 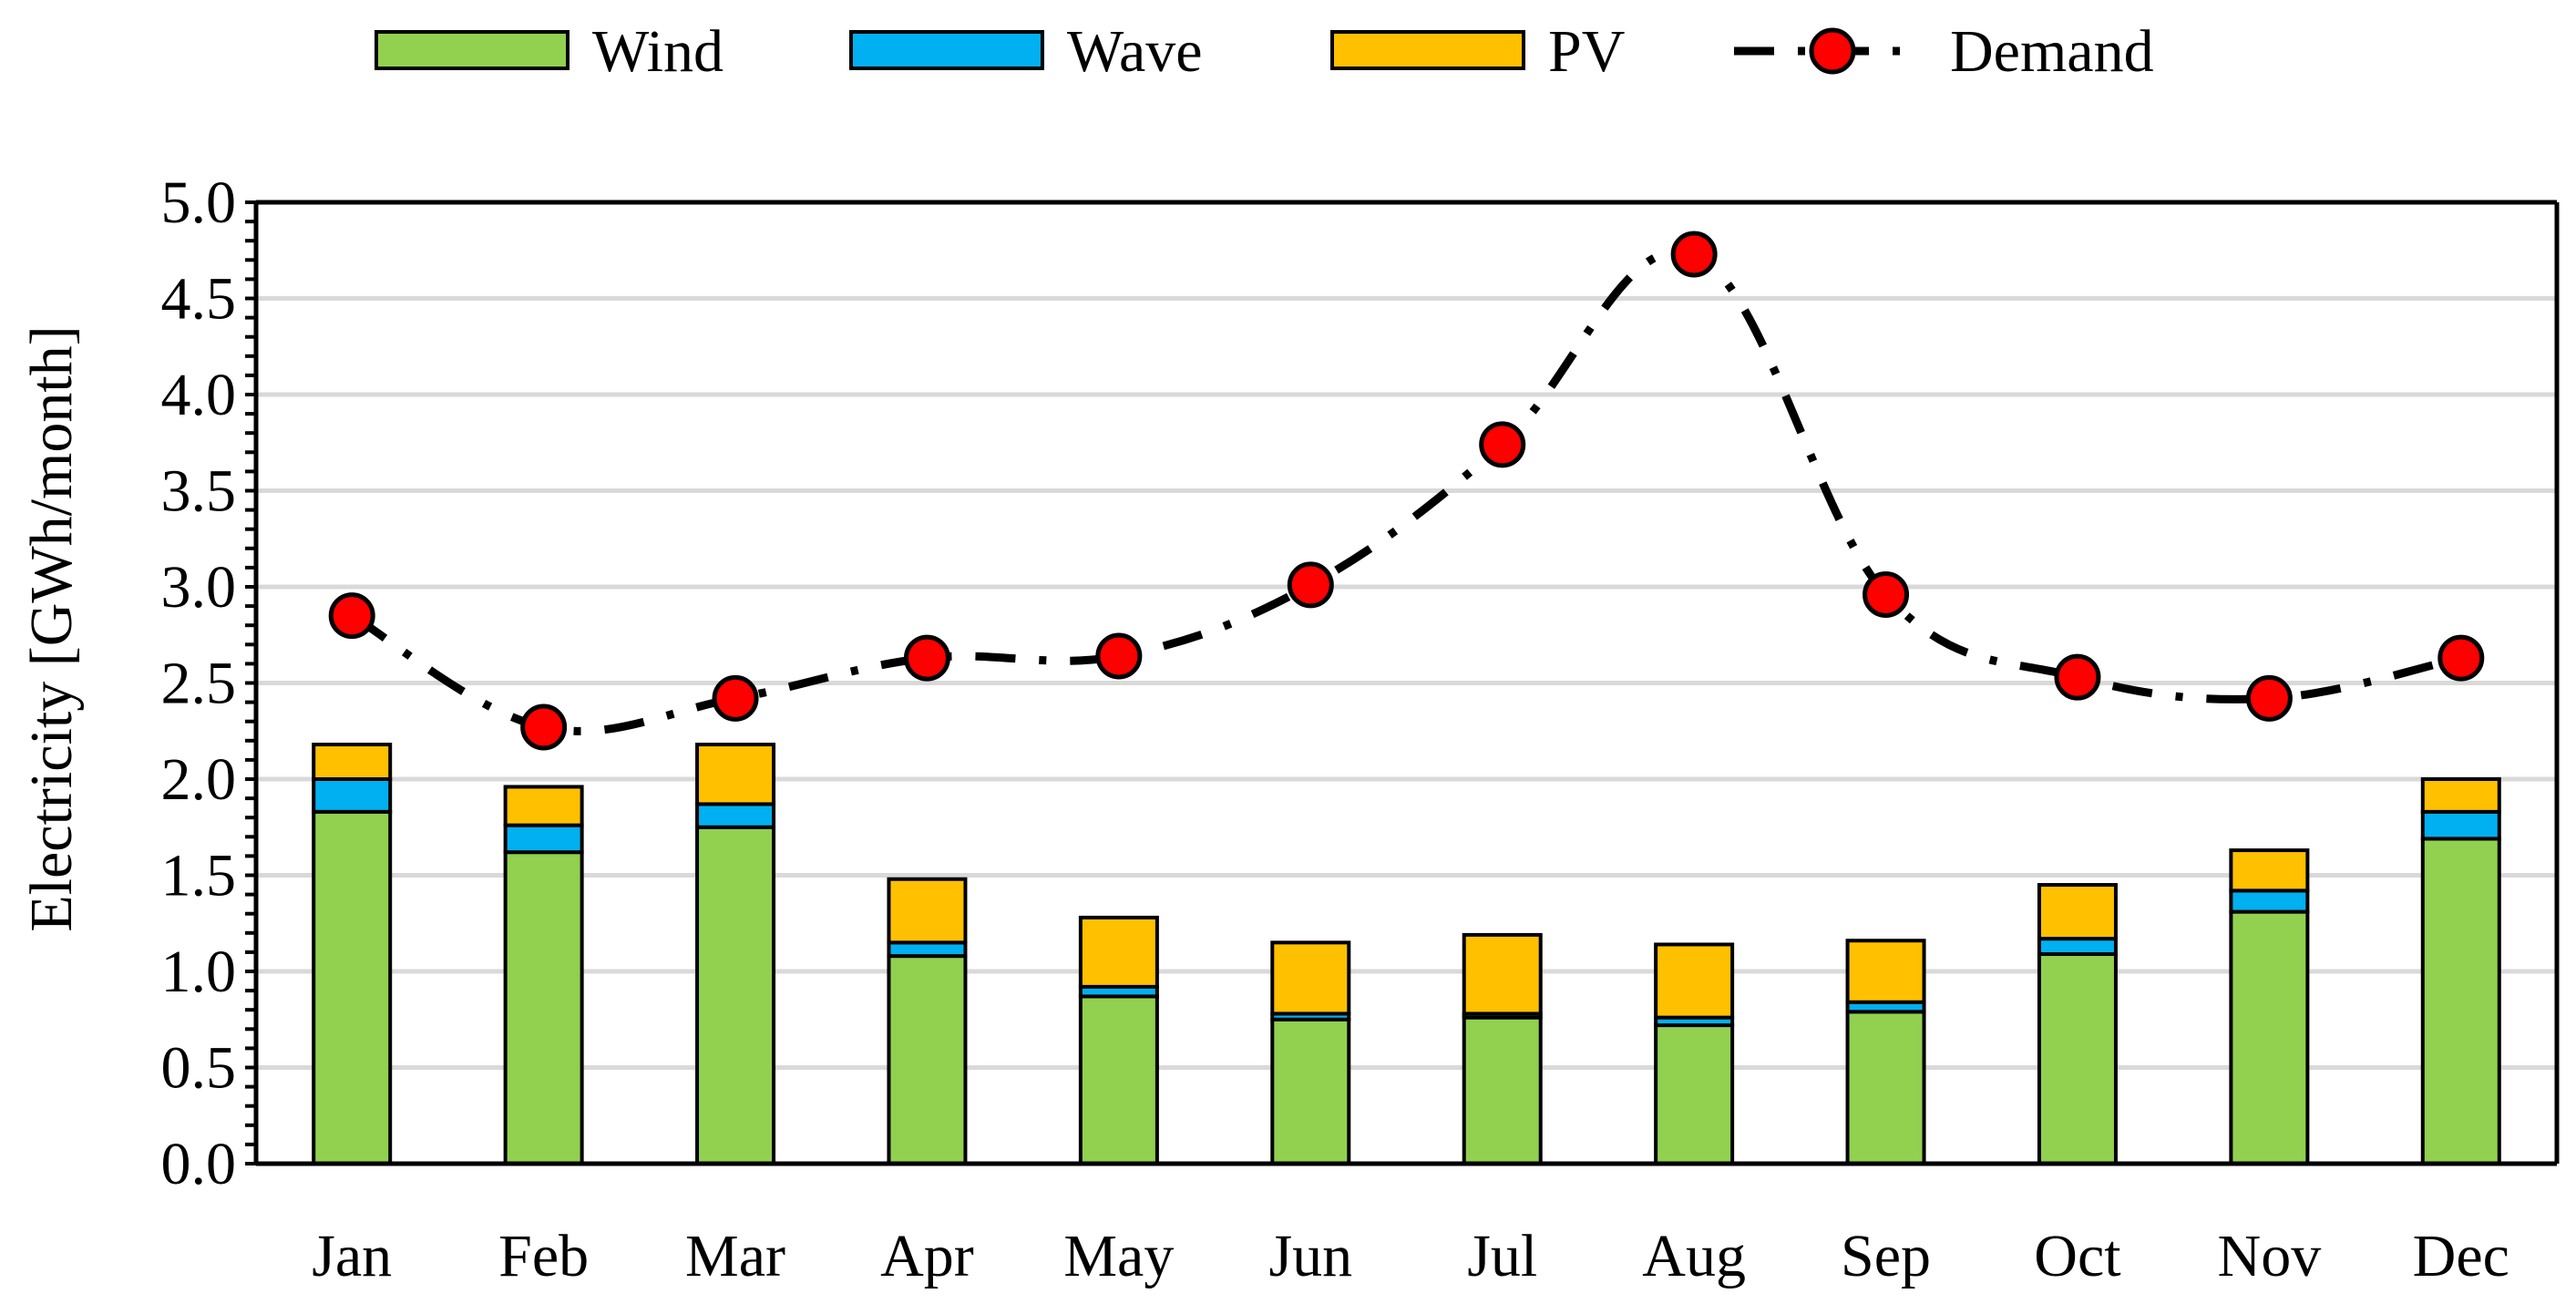 I want to click on y-tick-label: 4.5, so click(x=199, y=299).